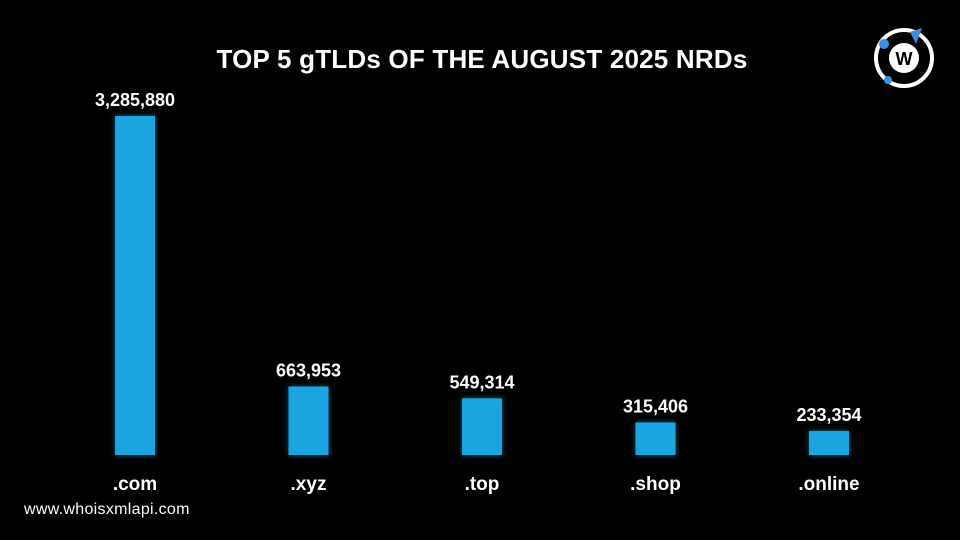 This screenshot has height=540, width=960. I want to click on bar-com, so click(135, 285).